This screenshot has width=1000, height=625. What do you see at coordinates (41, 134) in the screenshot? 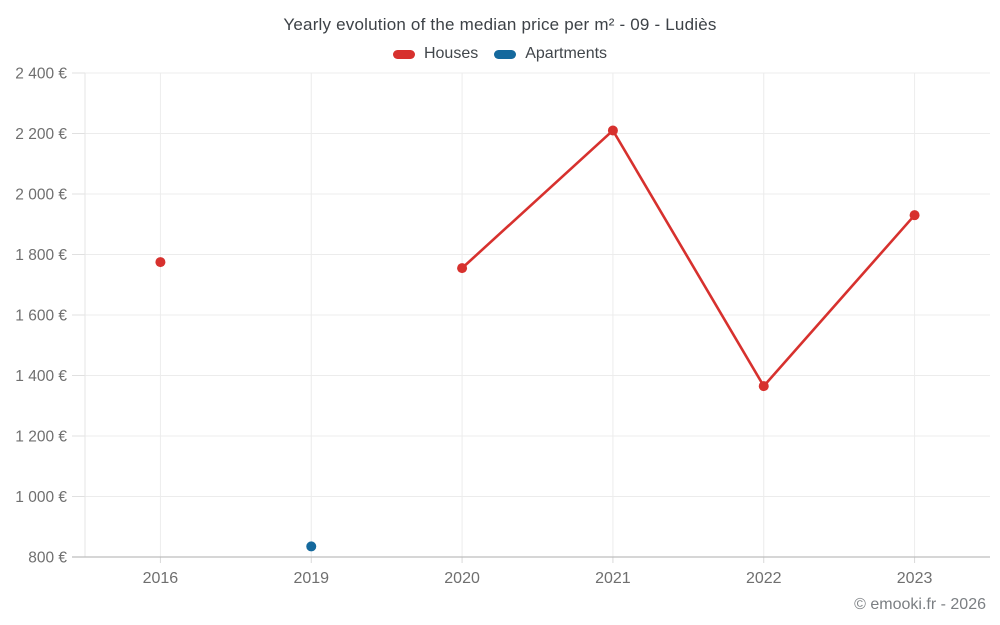
I see `y-axis-label: 2 200 €` at bounding box center [41, 134].